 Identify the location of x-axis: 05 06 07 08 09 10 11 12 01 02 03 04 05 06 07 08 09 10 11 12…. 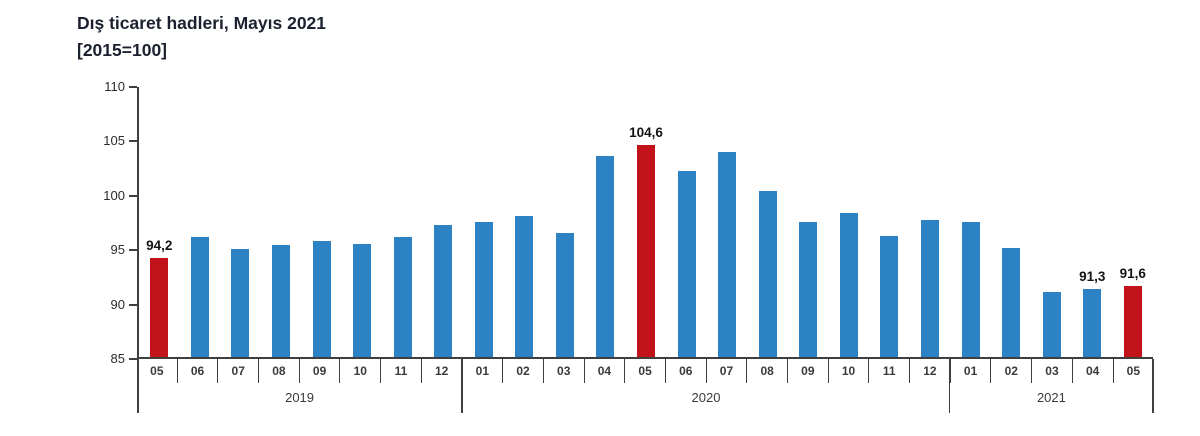
(645, 386).